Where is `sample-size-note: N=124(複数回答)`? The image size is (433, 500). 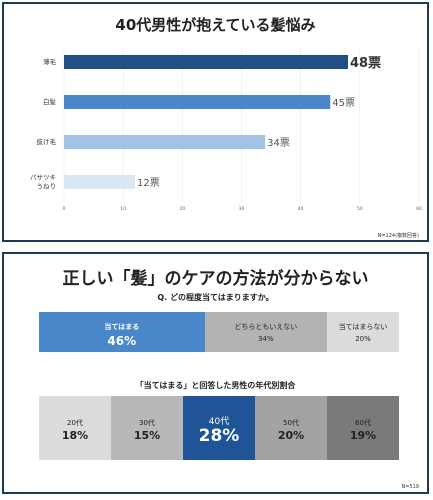
sample-size-note: N=124(複数回答) is located at coordinates (398, 236).